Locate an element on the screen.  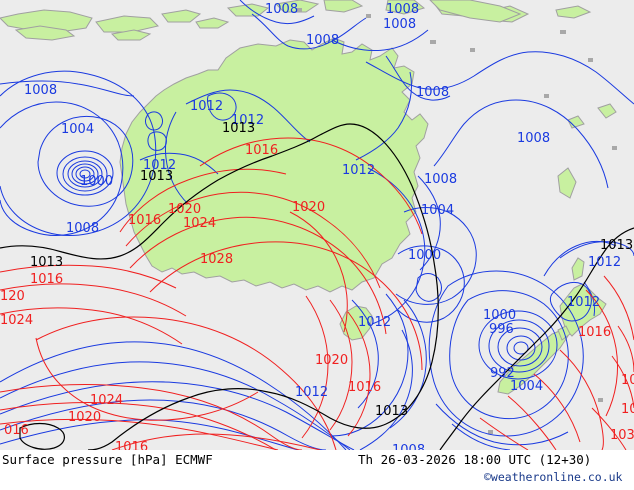
isobar-label-1008-29: 1008 is located at coordinates (533, 138).